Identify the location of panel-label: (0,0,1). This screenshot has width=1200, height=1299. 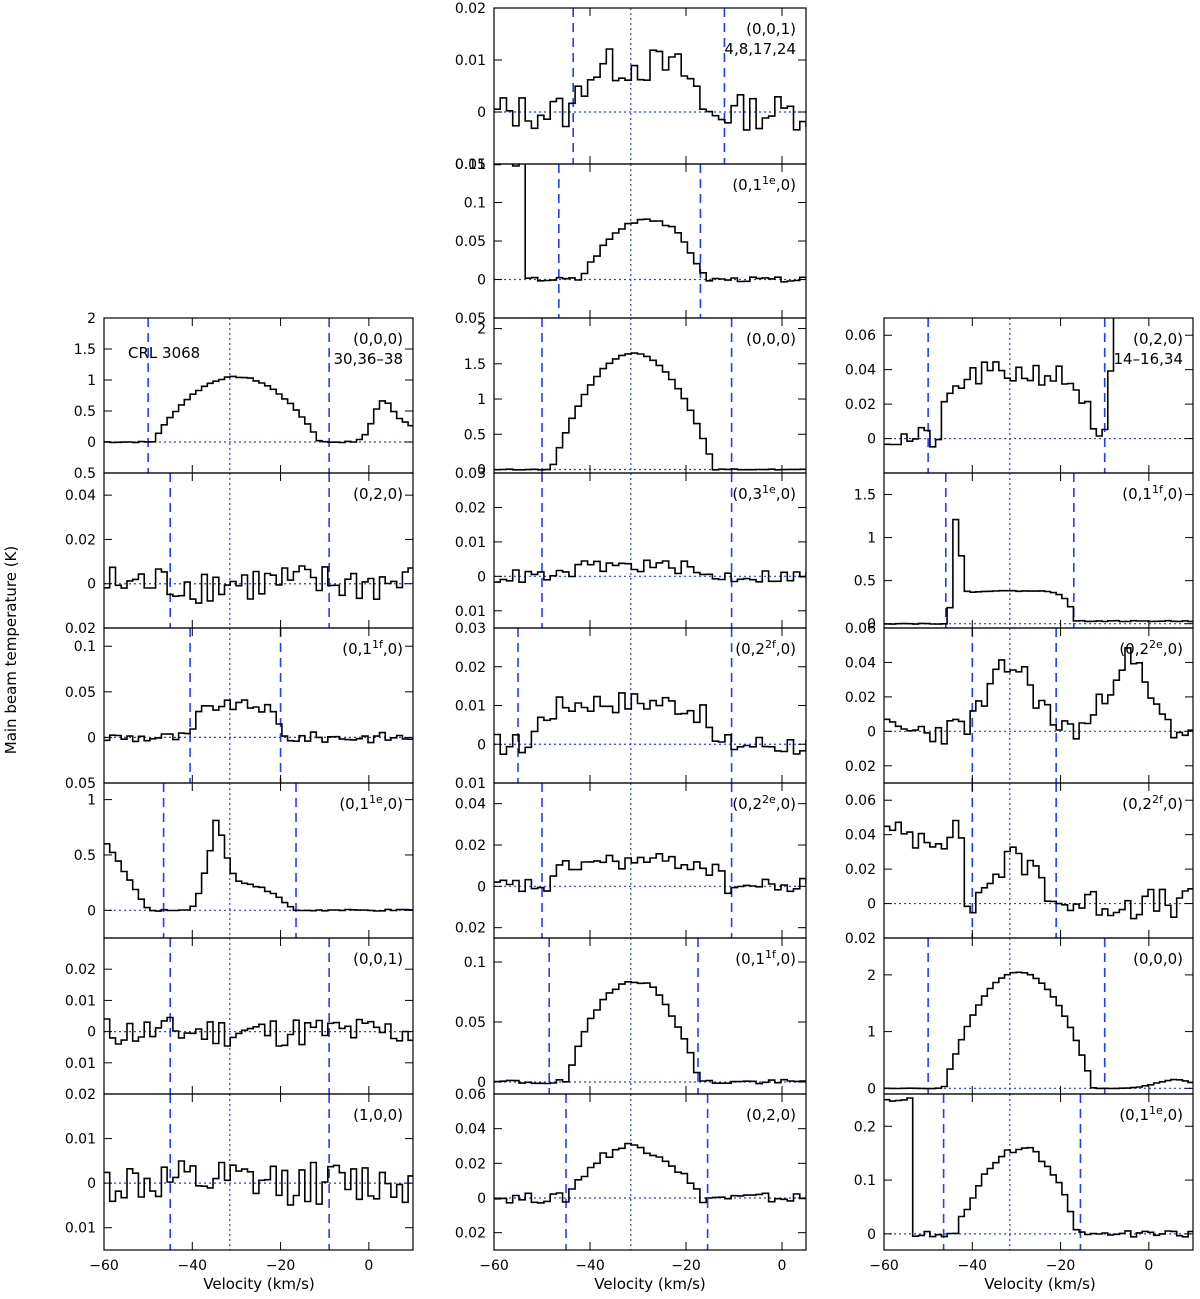
(378, 959).